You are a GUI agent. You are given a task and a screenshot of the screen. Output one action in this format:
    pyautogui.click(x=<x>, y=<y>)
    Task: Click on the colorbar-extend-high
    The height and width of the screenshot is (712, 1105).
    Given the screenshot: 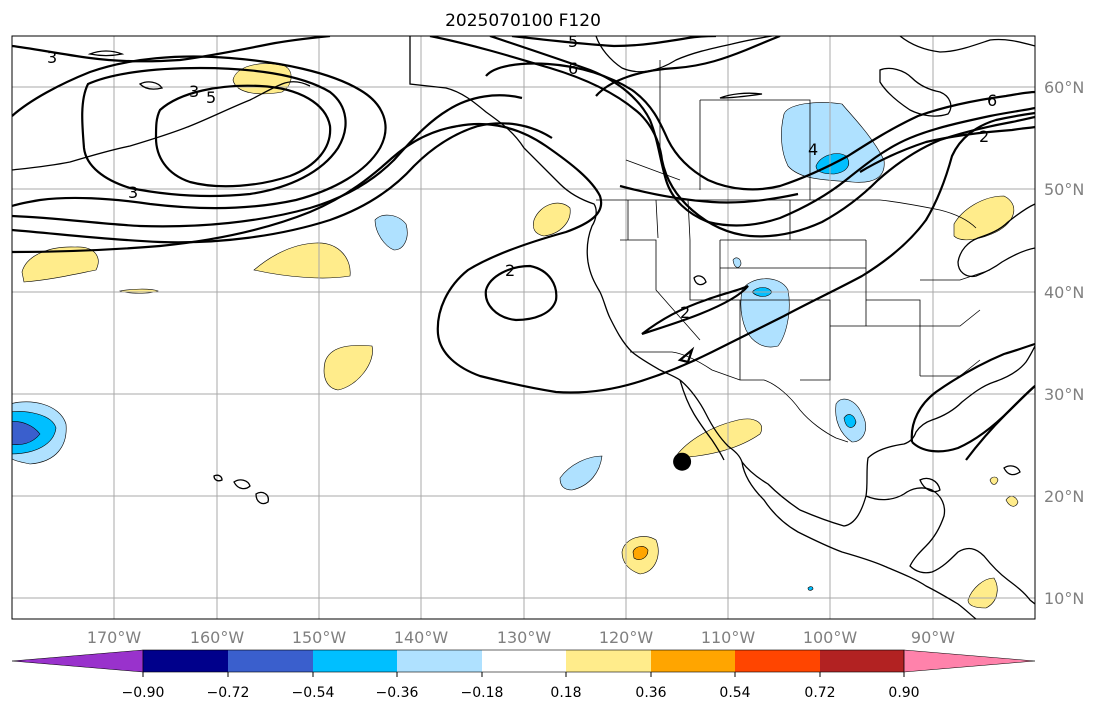 What is the action you would take?
    pyautogui.click(x=969, y=661)
    